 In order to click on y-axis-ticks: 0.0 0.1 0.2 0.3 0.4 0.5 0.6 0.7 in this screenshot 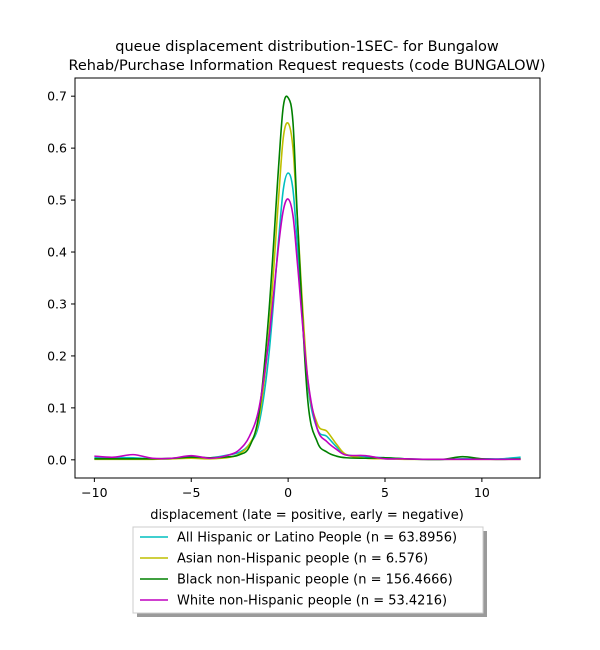, I will do `click(61, 278)`.